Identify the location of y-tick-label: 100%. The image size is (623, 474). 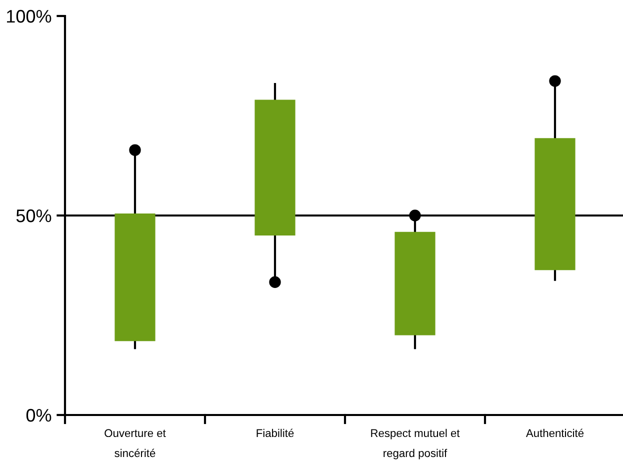
(29, 16).